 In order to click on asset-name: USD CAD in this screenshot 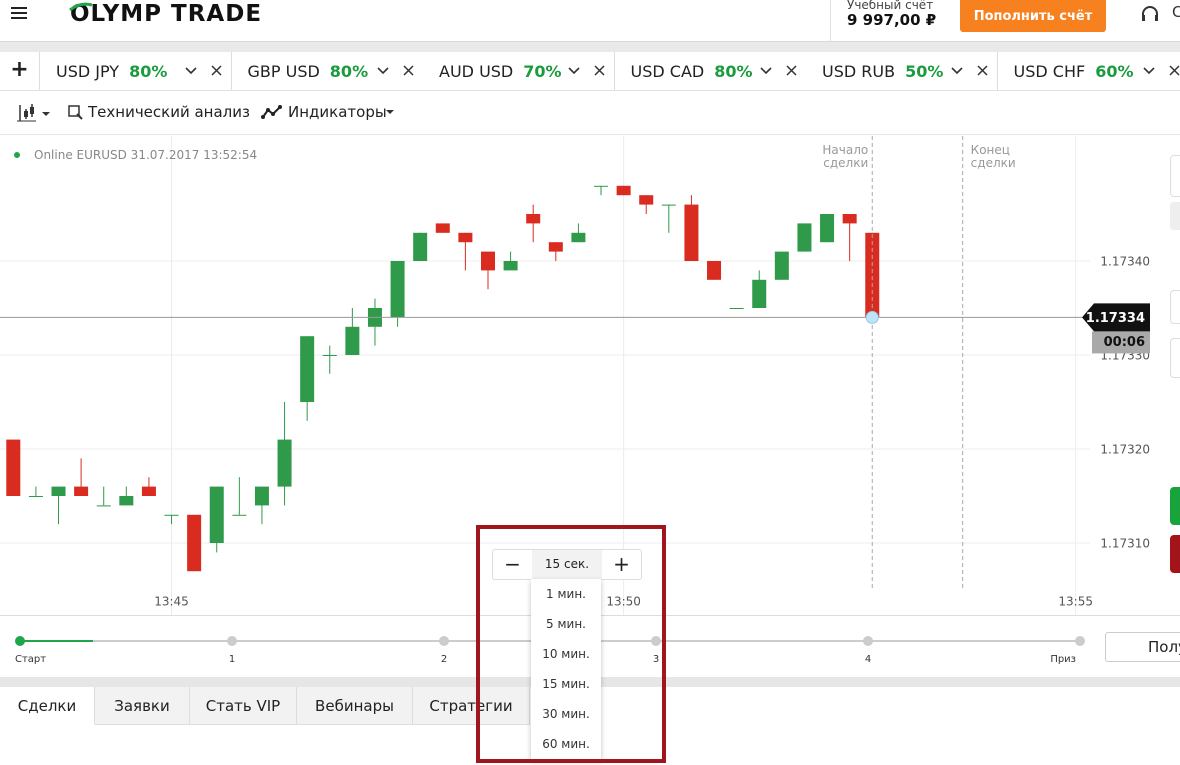, I will do `click(667, 71)`.